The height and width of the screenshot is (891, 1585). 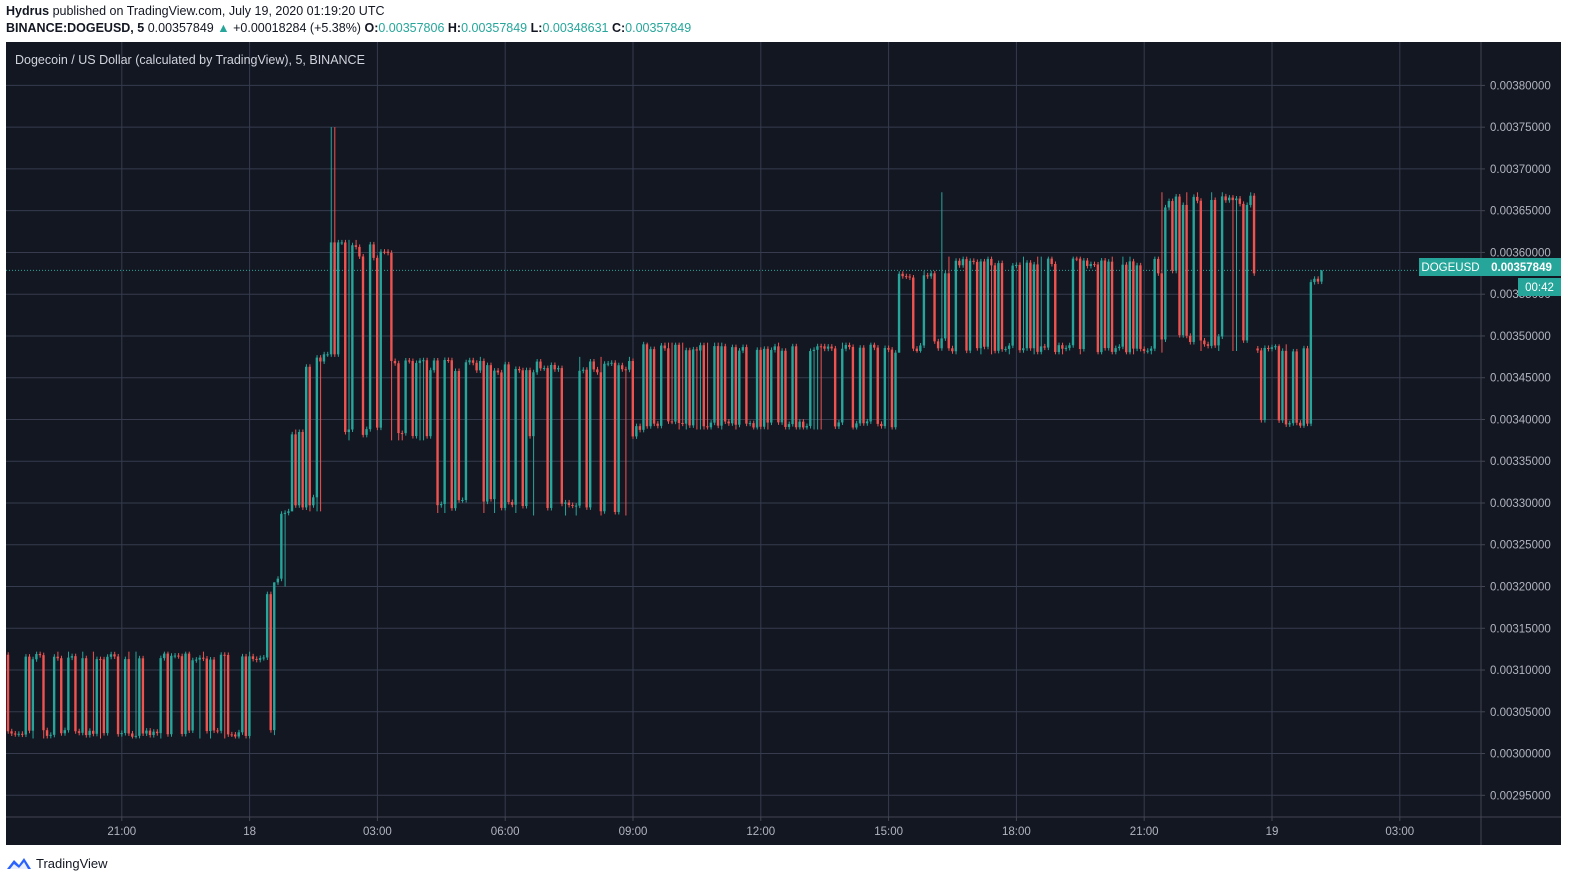 I want to click on open-label: O:, so click(x=371, y=28).